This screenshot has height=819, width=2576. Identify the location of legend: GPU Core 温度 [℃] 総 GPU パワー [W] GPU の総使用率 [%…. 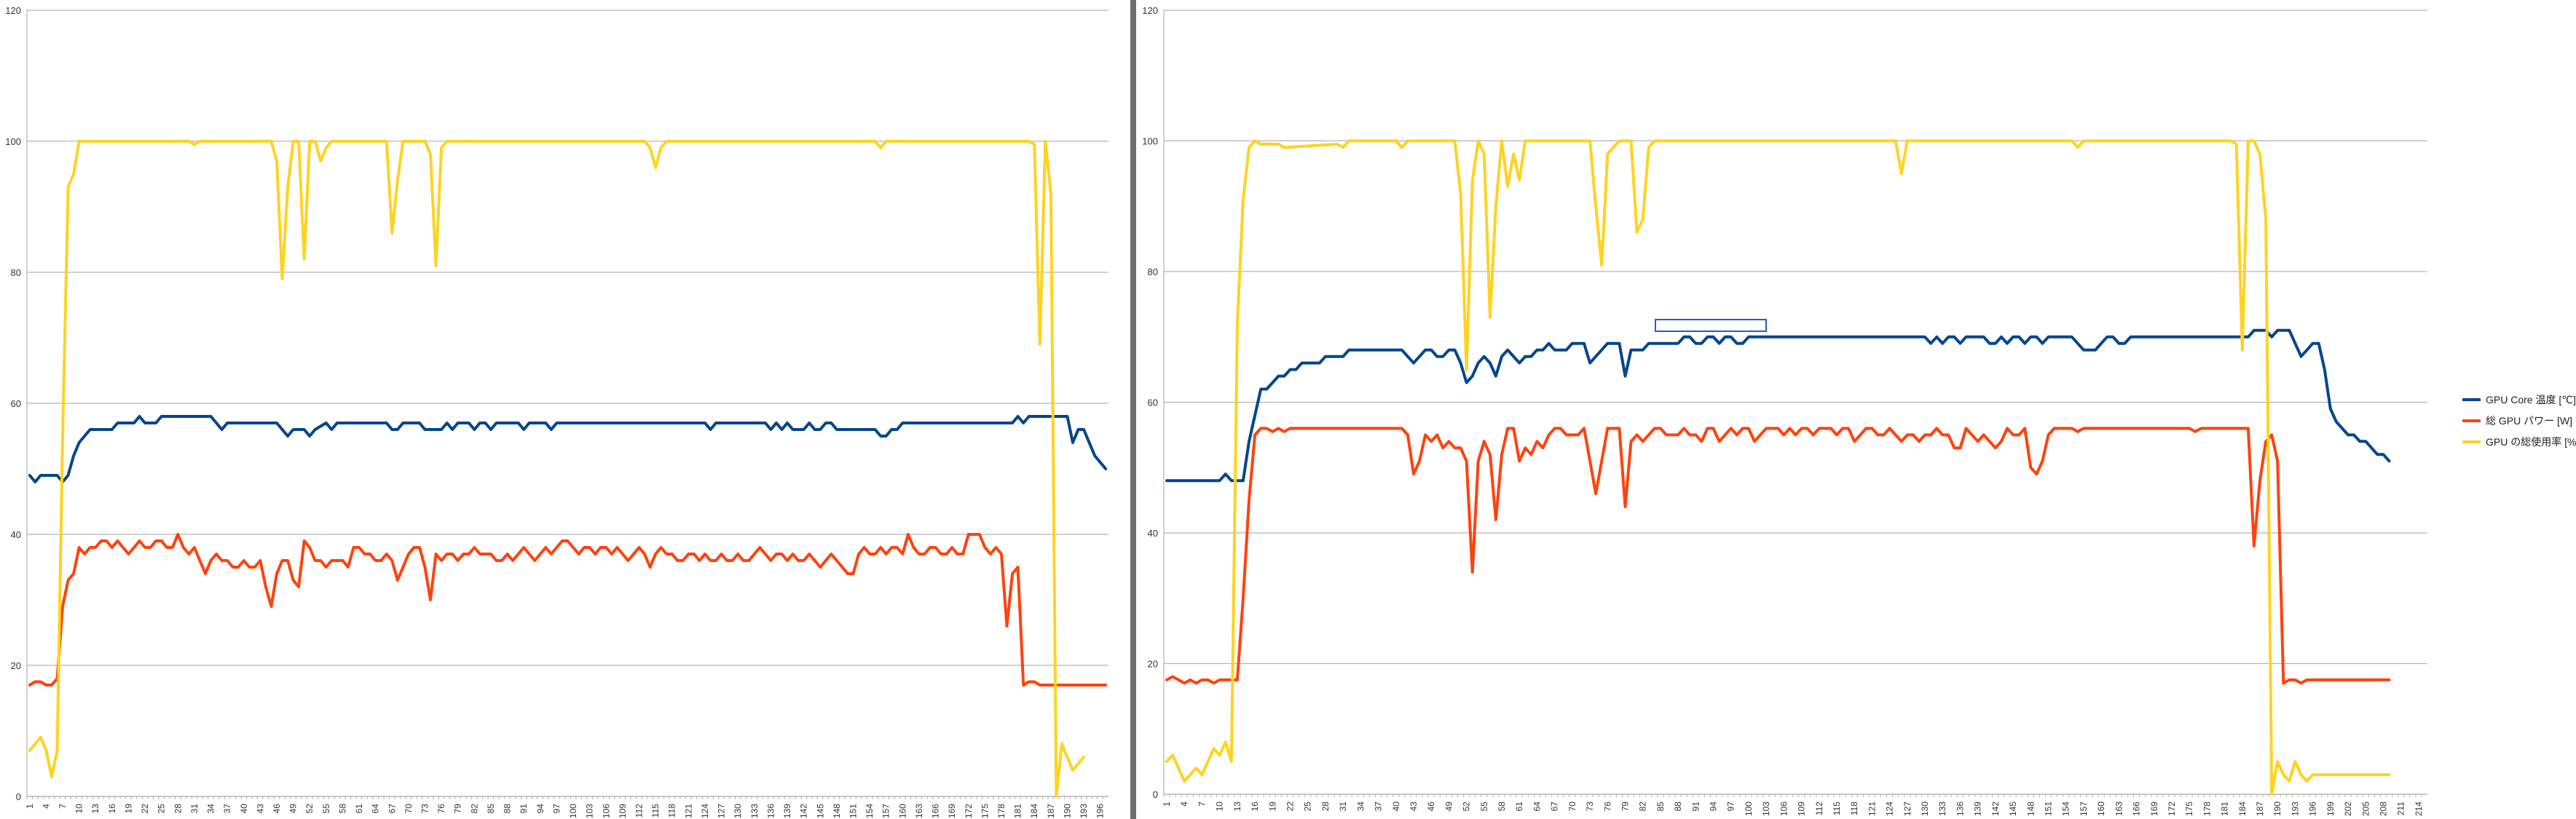
(2519, 421).